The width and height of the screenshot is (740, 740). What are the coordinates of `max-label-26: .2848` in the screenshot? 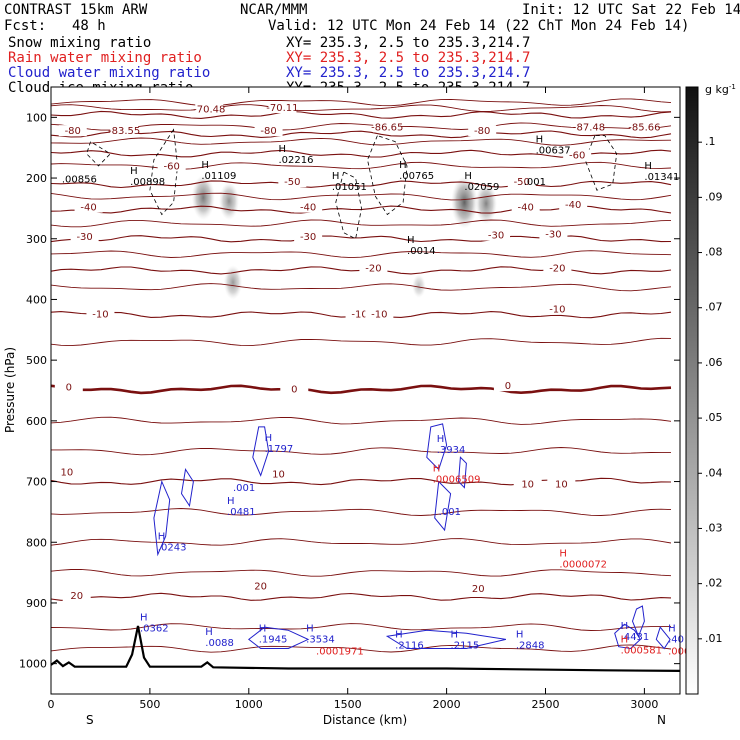 It's located at (530, 646).